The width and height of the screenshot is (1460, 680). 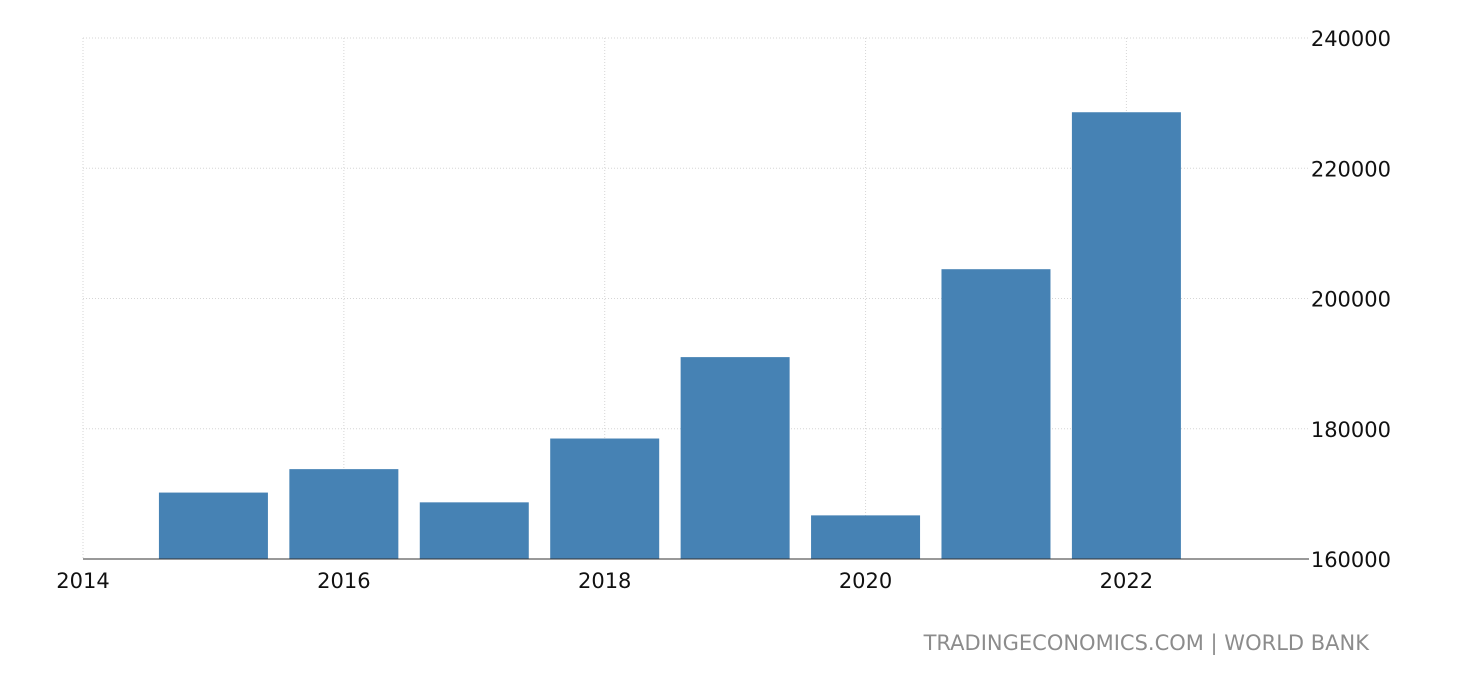 I want to click on y-tick-label: 200000, so click(x=1351, y=300).